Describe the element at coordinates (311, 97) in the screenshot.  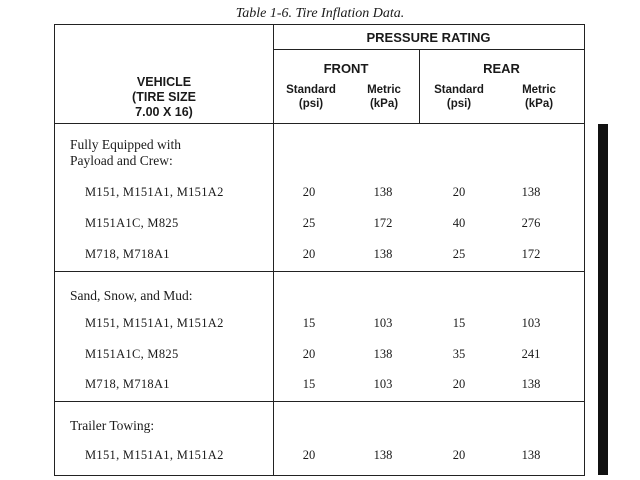
I see `front-standard-header: Standard (psi)` at that location.